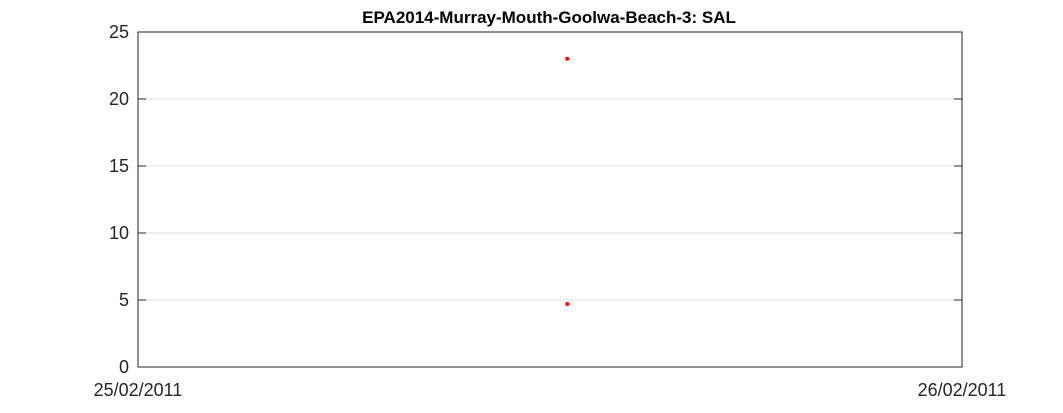 The width and height of the screenshot is (1063, 413). I want to click on y-tick-label: 15, so click(119, 166).